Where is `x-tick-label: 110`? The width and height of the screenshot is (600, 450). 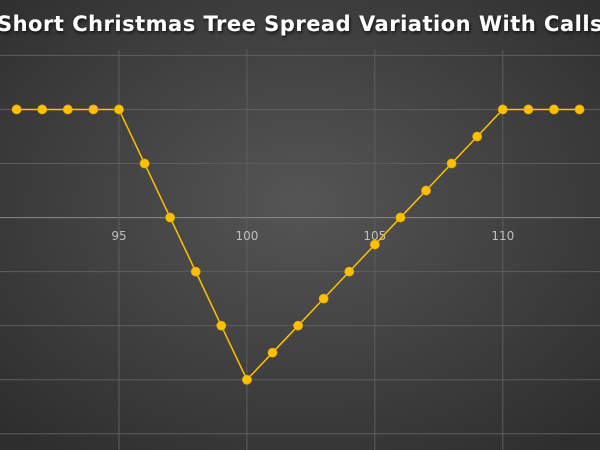
x-tick-label: 110 is located at coordinates (502, 236).